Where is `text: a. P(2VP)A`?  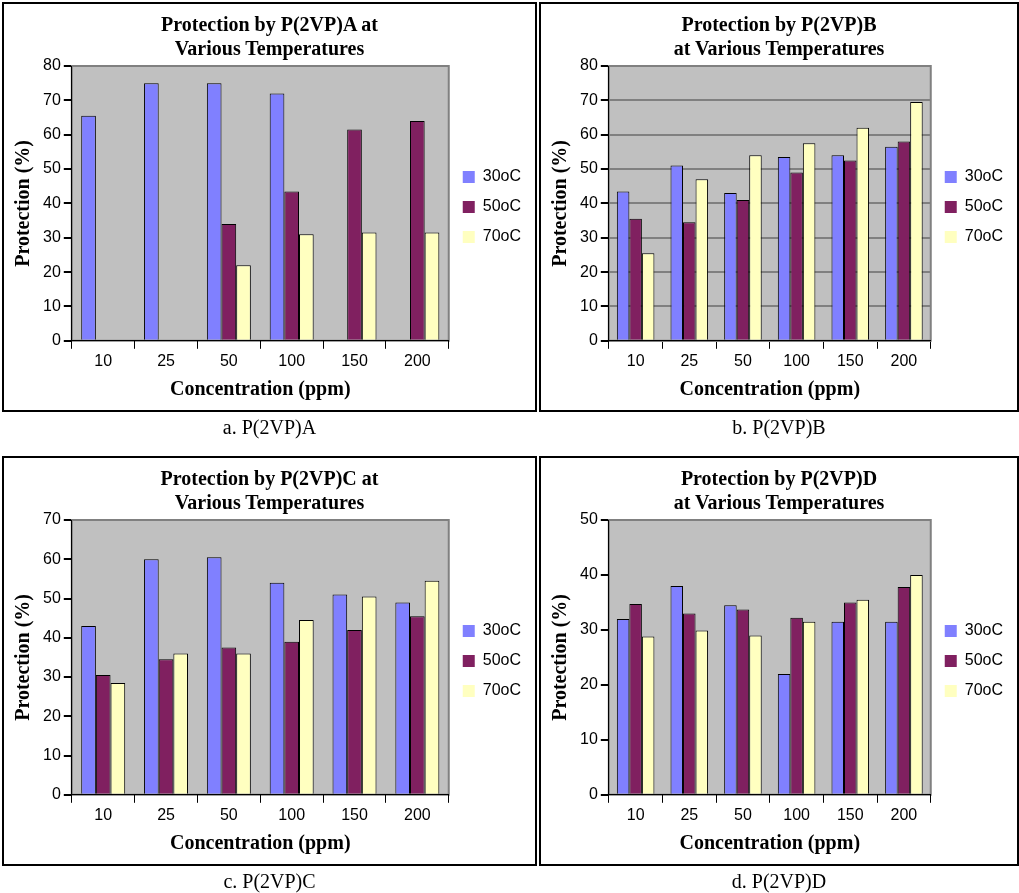
text: a. P(2VP)A is located at coordinates (269, 428).